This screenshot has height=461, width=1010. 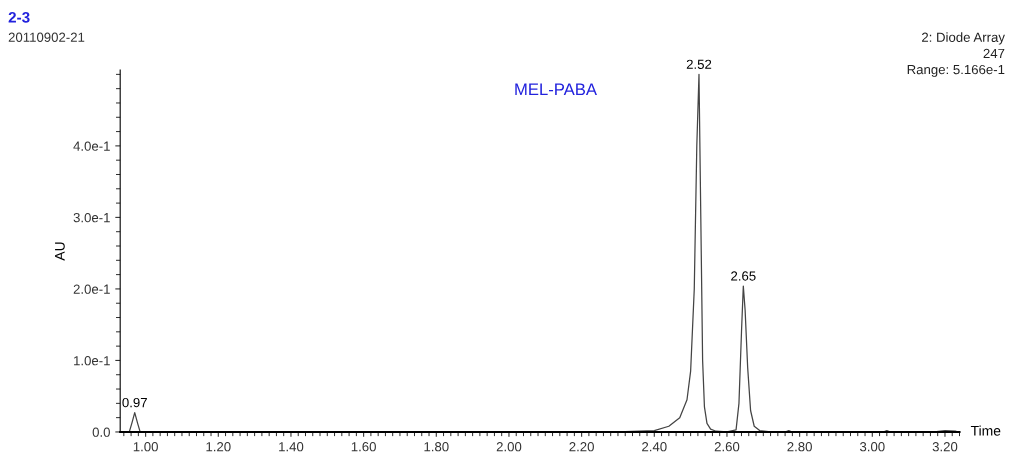 I want to click on x-tick-label: 2.80, so click(x=799, y=447).